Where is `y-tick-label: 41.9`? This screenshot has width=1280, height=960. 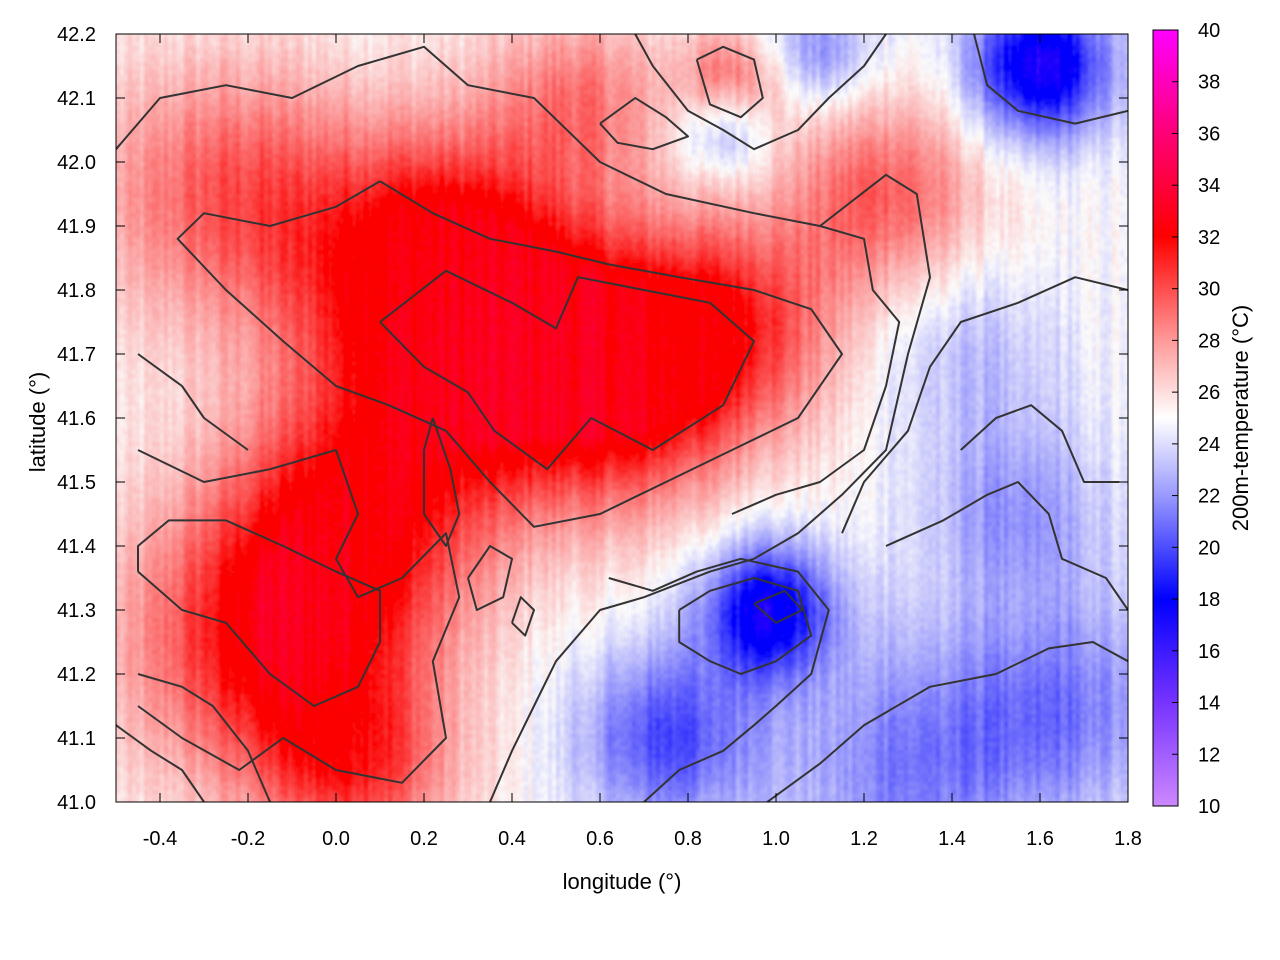 y-tick-label: 41.9 is located at coordinates (76, 227).